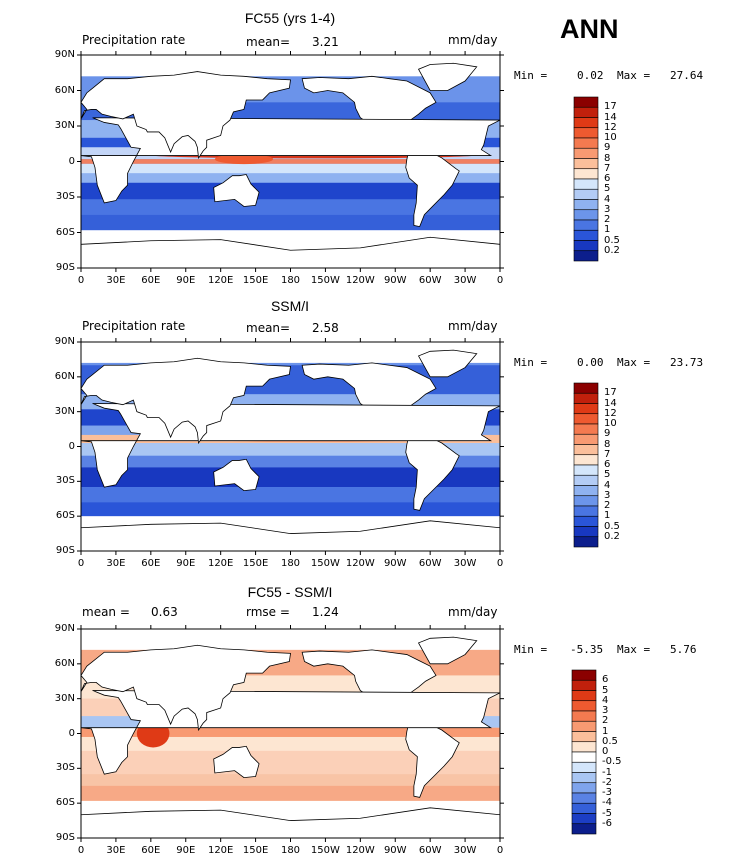 This screenshot has width=733, height=866. What do you see at coordinates (605, 700) in the screenshot?
I see `colorbar-label: 4` at bounding box center [605, 700].